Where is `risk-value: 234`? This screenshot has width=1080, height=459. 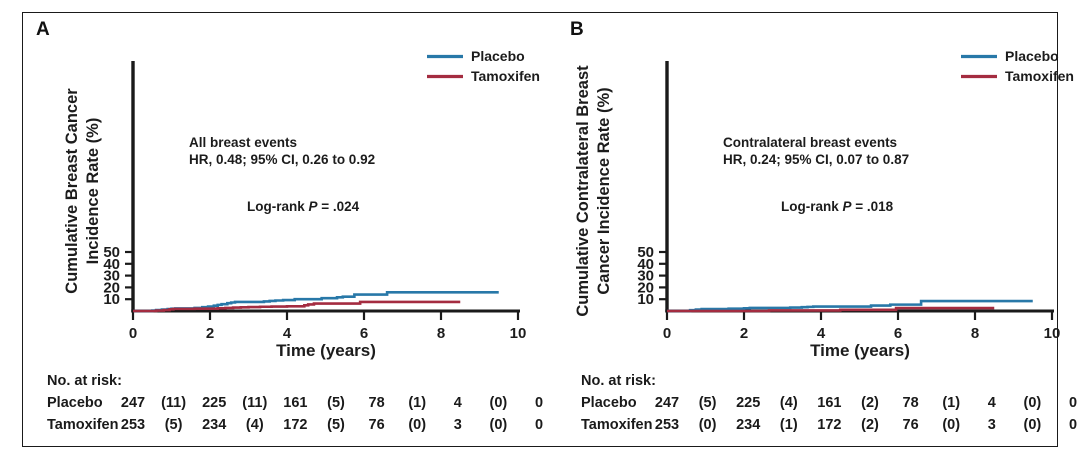
risk-value: 234 is located at coordinates (748, 425).